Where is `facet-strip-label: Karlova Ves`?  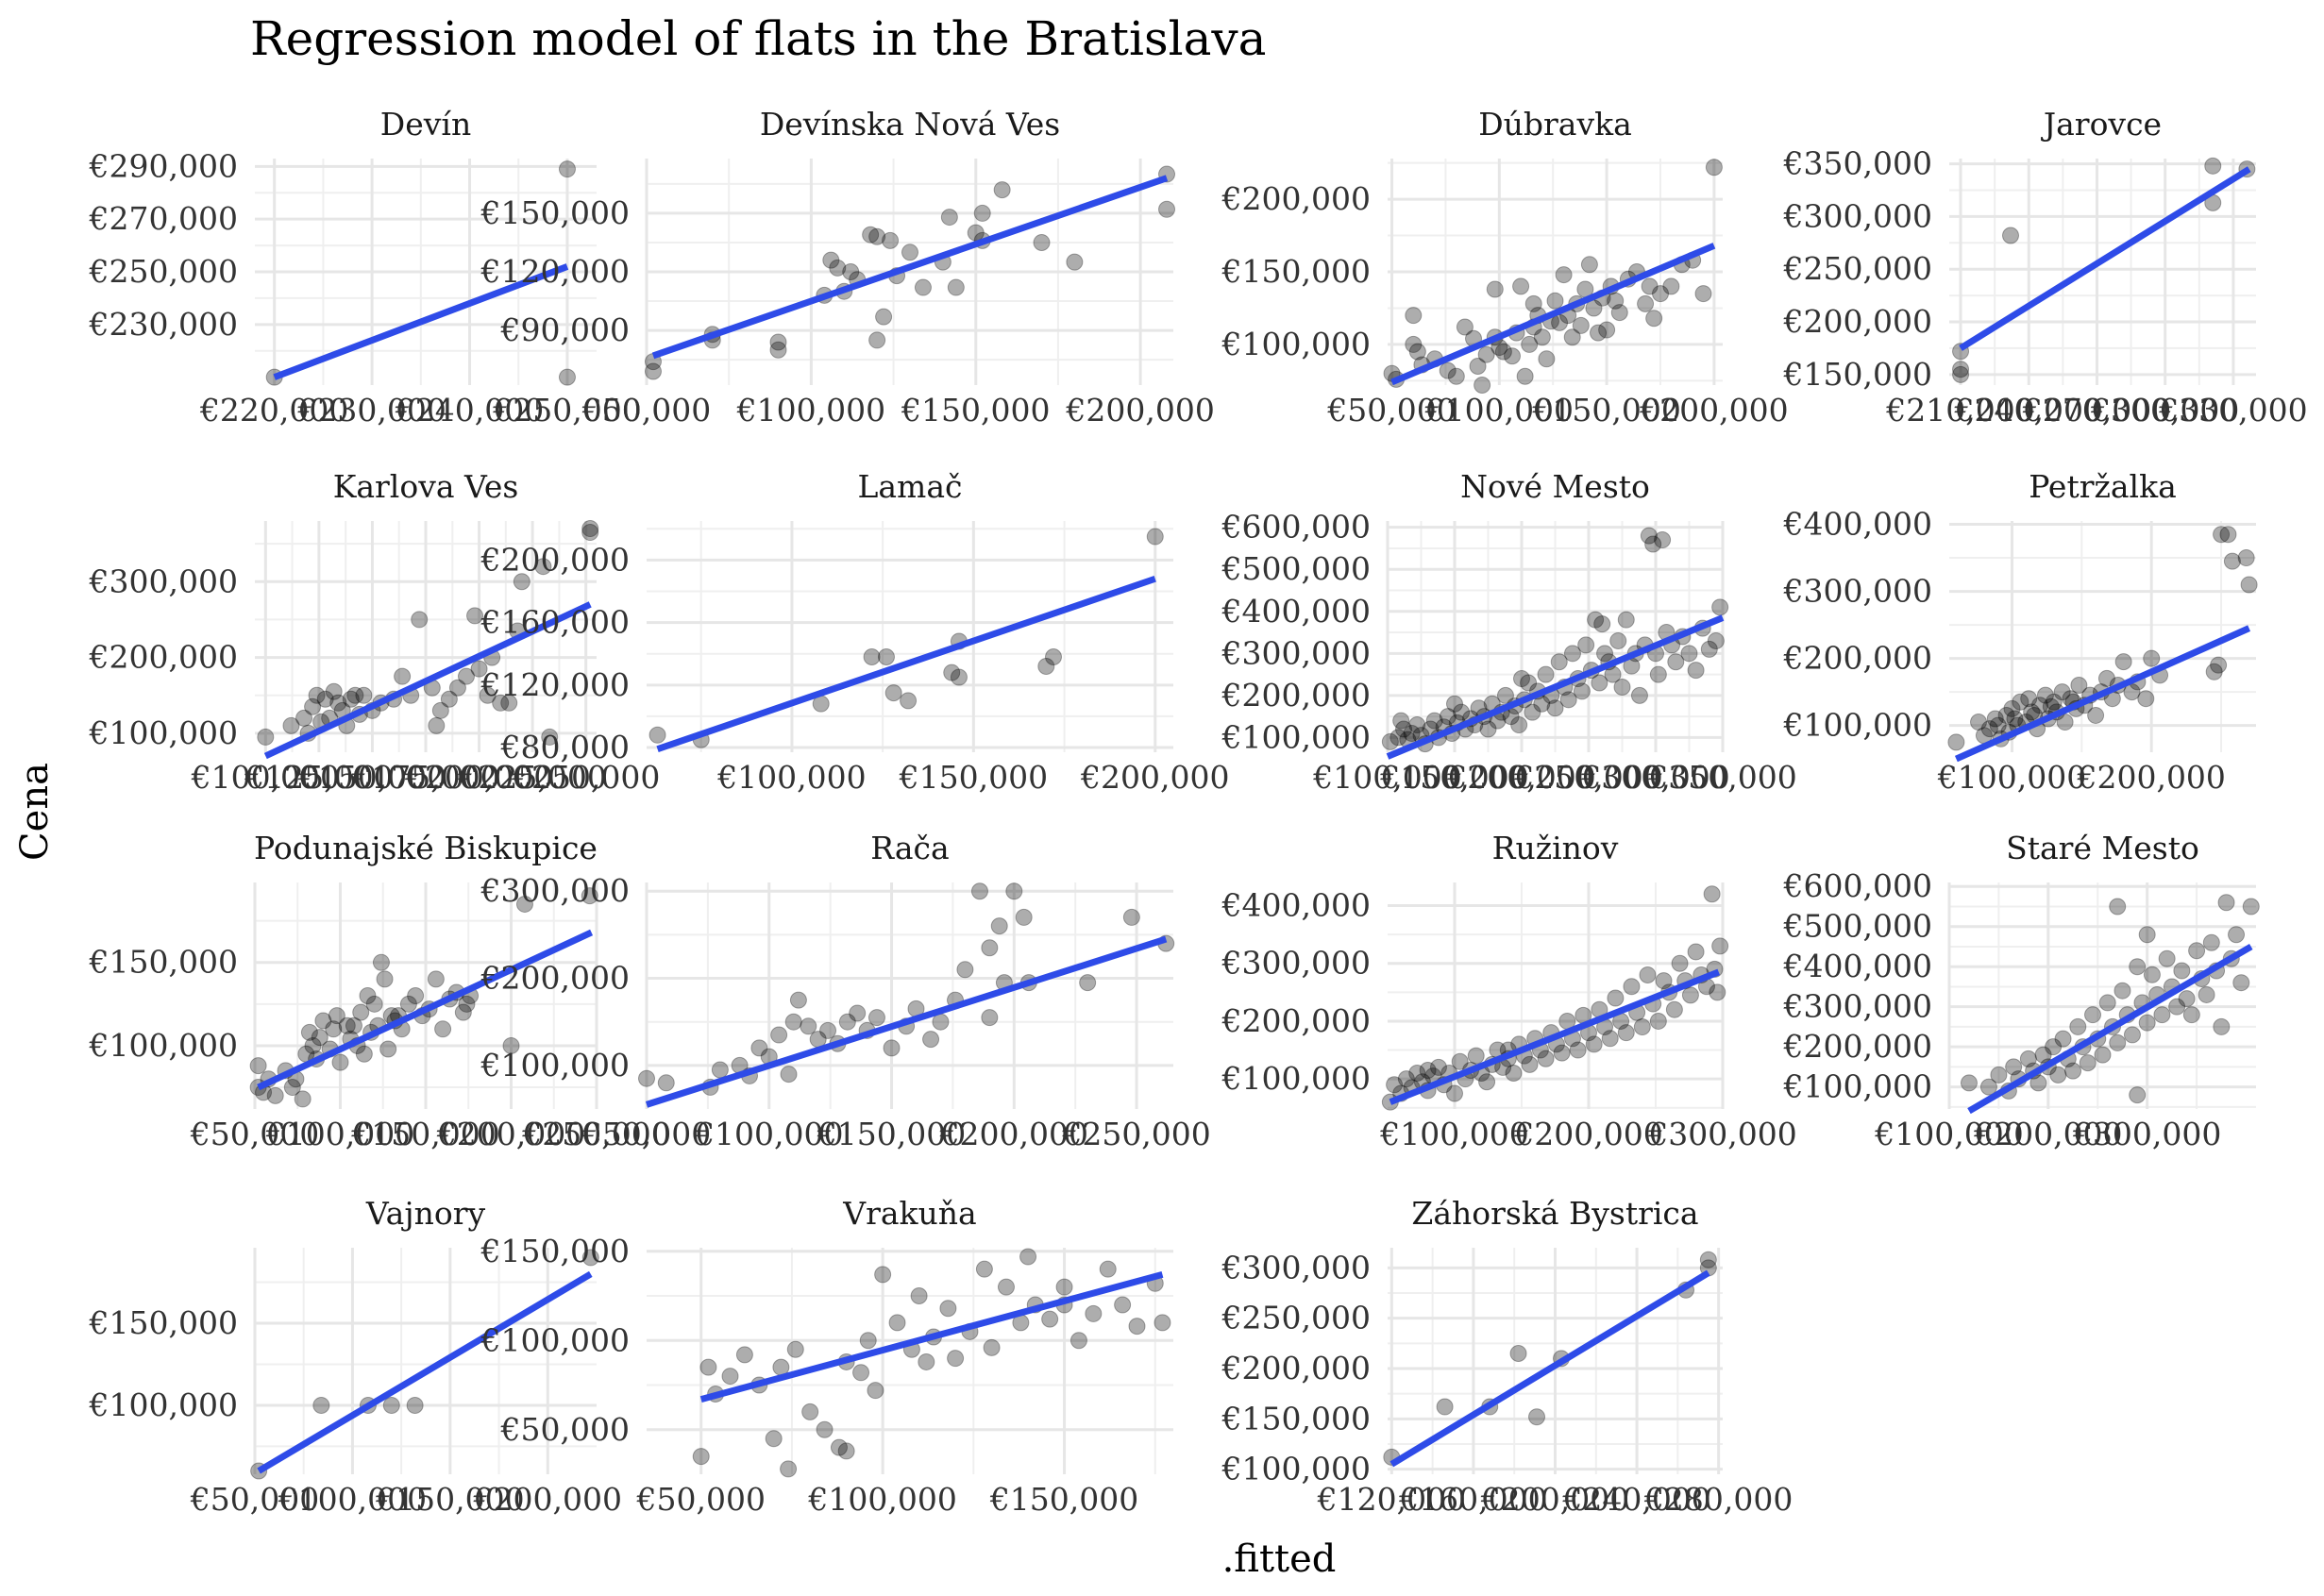 facet-strip-label: Karlova Ves is located at coordinates (426, 486).